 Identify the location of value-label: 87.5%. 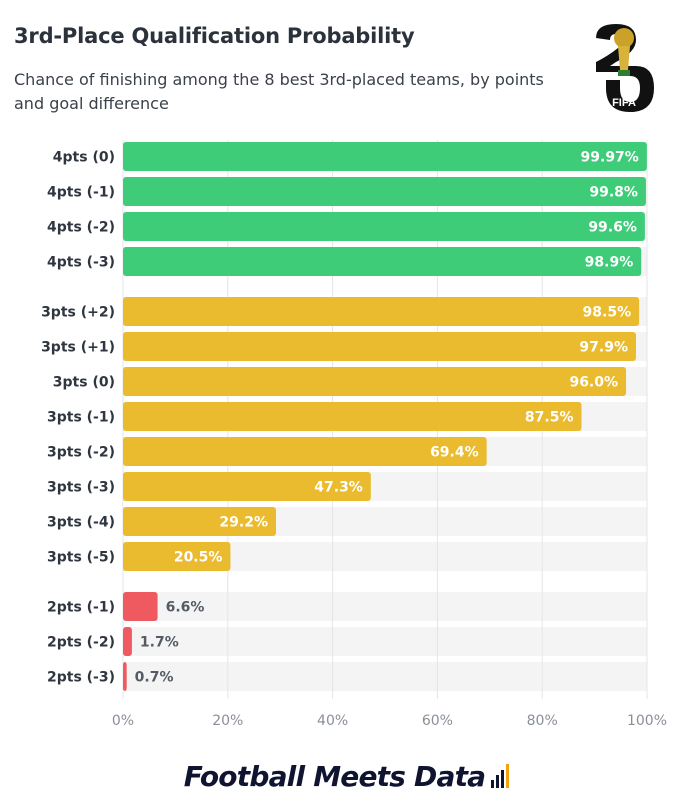
(549, 418).